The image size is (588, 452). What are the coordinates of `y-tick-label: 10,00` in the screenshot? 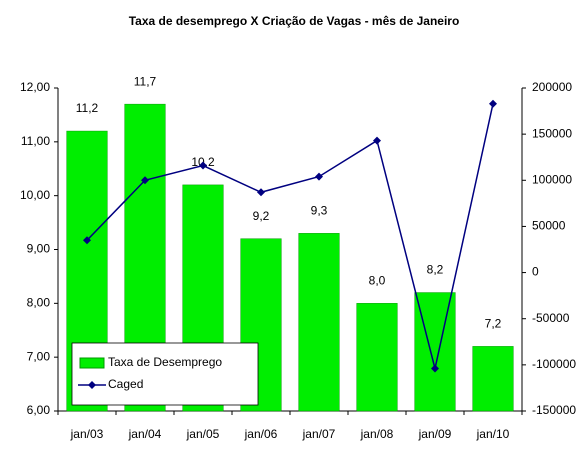 It's located at (35, 195).